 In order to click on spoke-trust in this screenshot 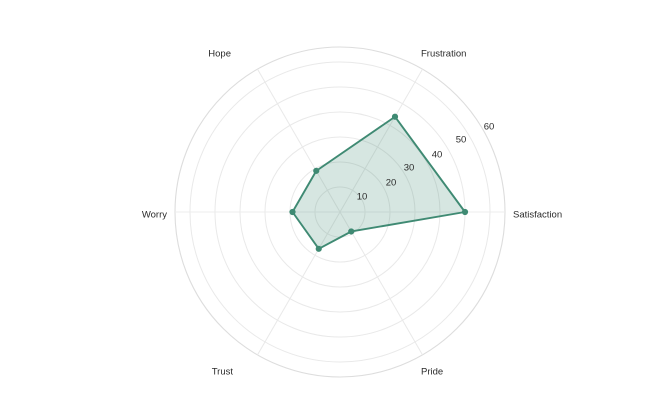, I will do `click(299, 283)`.